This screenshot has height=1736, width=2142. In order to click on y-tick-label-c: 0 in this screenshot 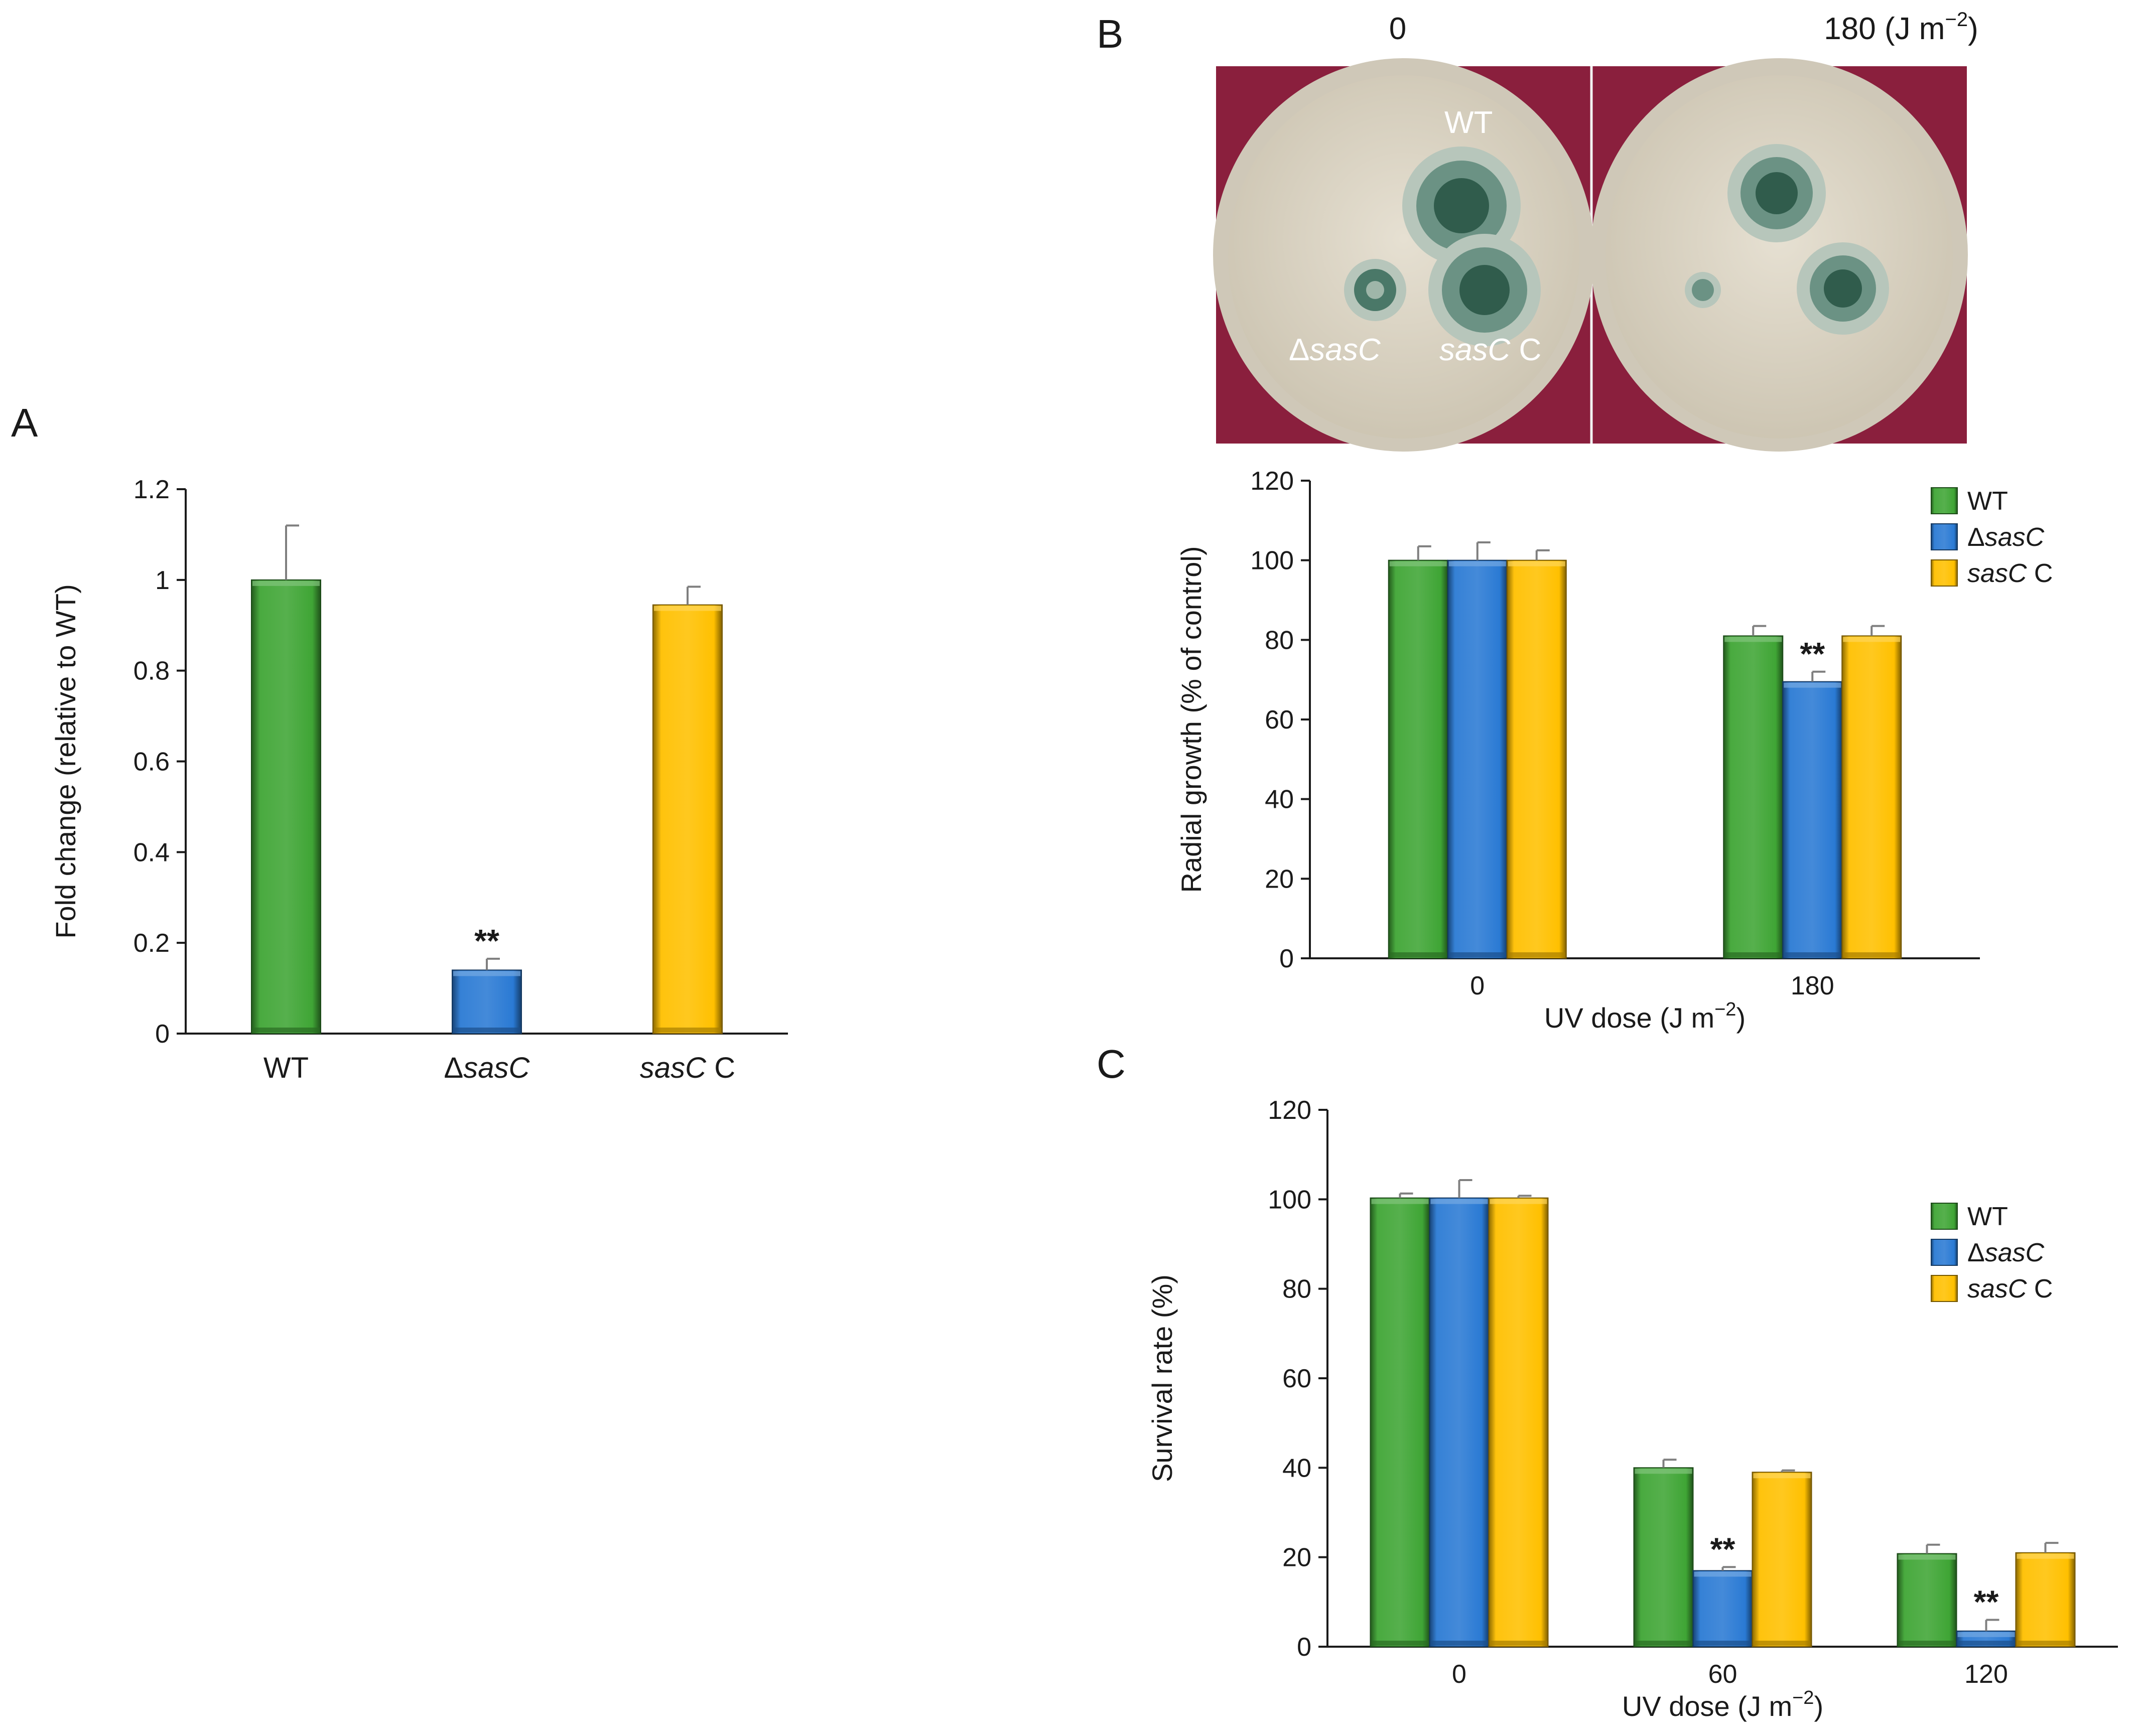, I will do `click(1304, 1647)`.